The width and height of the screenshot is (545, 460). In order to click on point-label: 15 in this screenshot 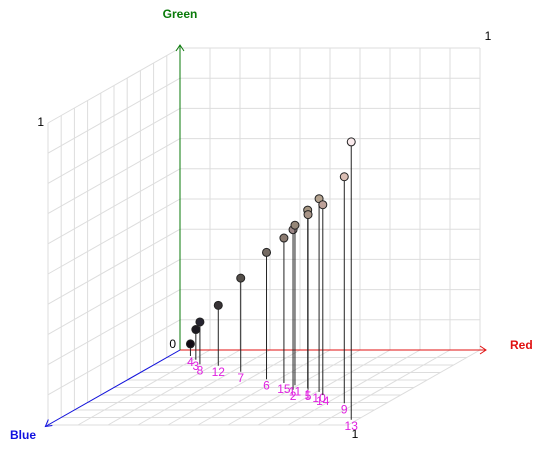, I will do `click(284, 389)`.